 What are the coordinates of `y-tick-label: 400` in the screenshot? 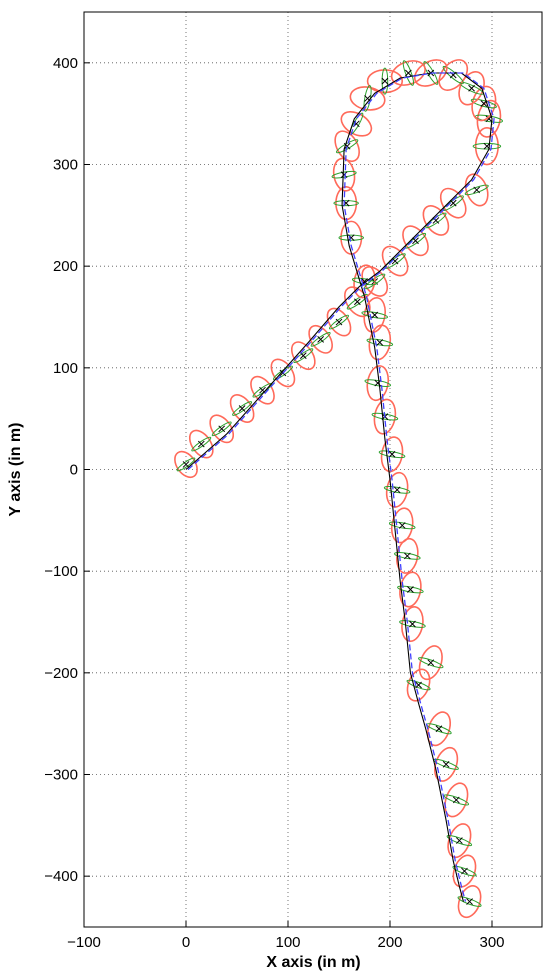 It's located at (65, 63).